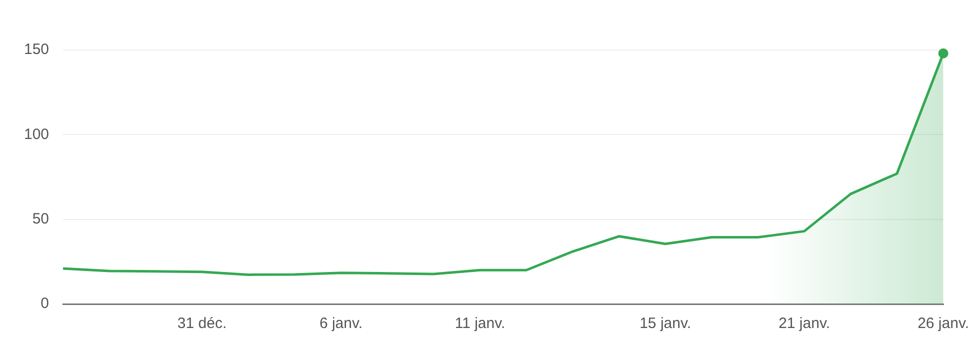 This screenshot has height=342, width=972. What do you see at coordinates (37, 134) in the screenshot?
I see `y-tick-label: 100` at bounding box center [37, 134].